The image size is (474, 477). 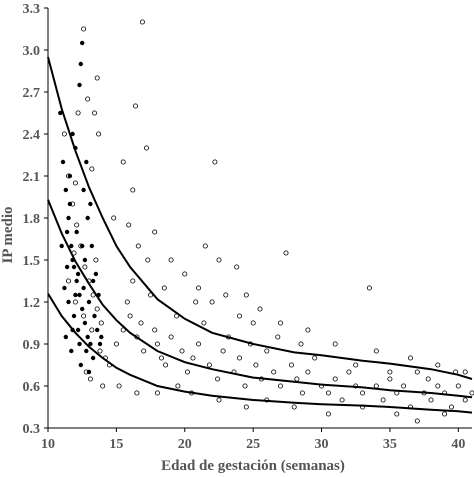 What do you see at coordinates (32, 177) in the screenshot?
I see `y-tick-label: 2.1` at bounding box center [32, 177].